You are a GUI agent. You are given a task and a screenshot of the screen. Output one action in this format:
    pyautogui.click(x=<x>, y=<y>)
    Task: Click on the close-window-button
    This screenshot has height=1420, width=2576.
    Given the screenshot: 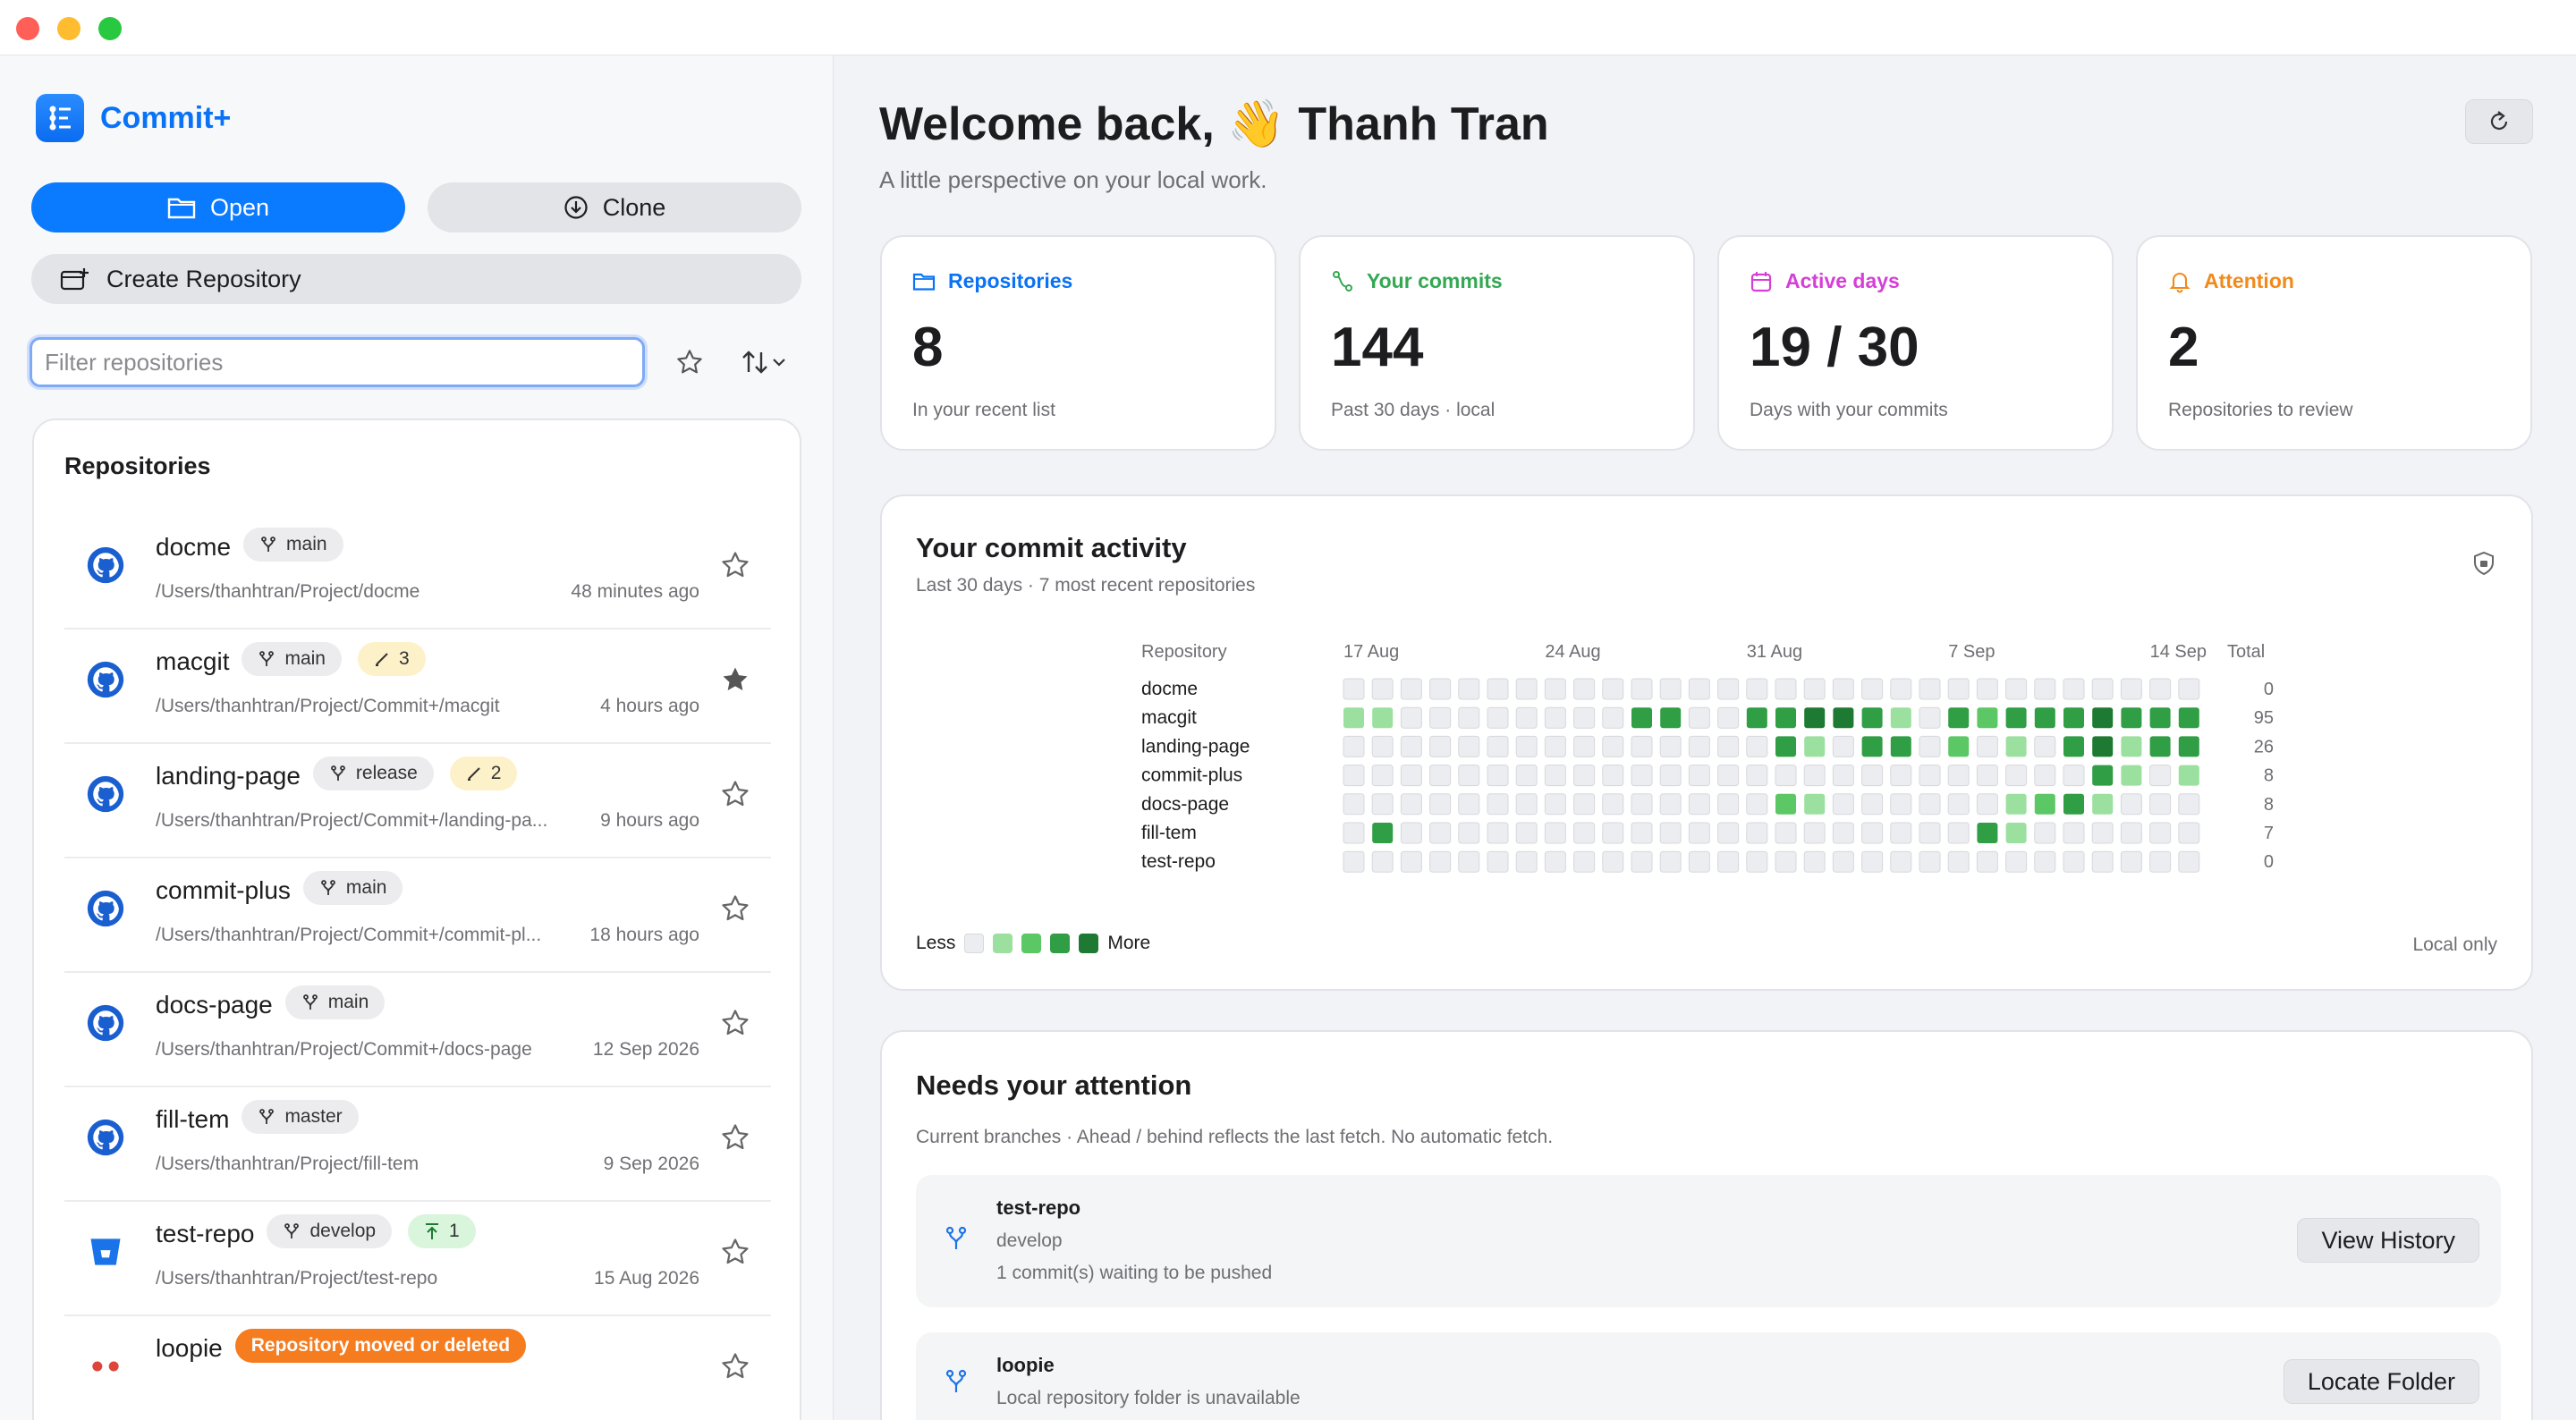 What is the action you would take?
    pyautogui.click(x=27, y=28)
    